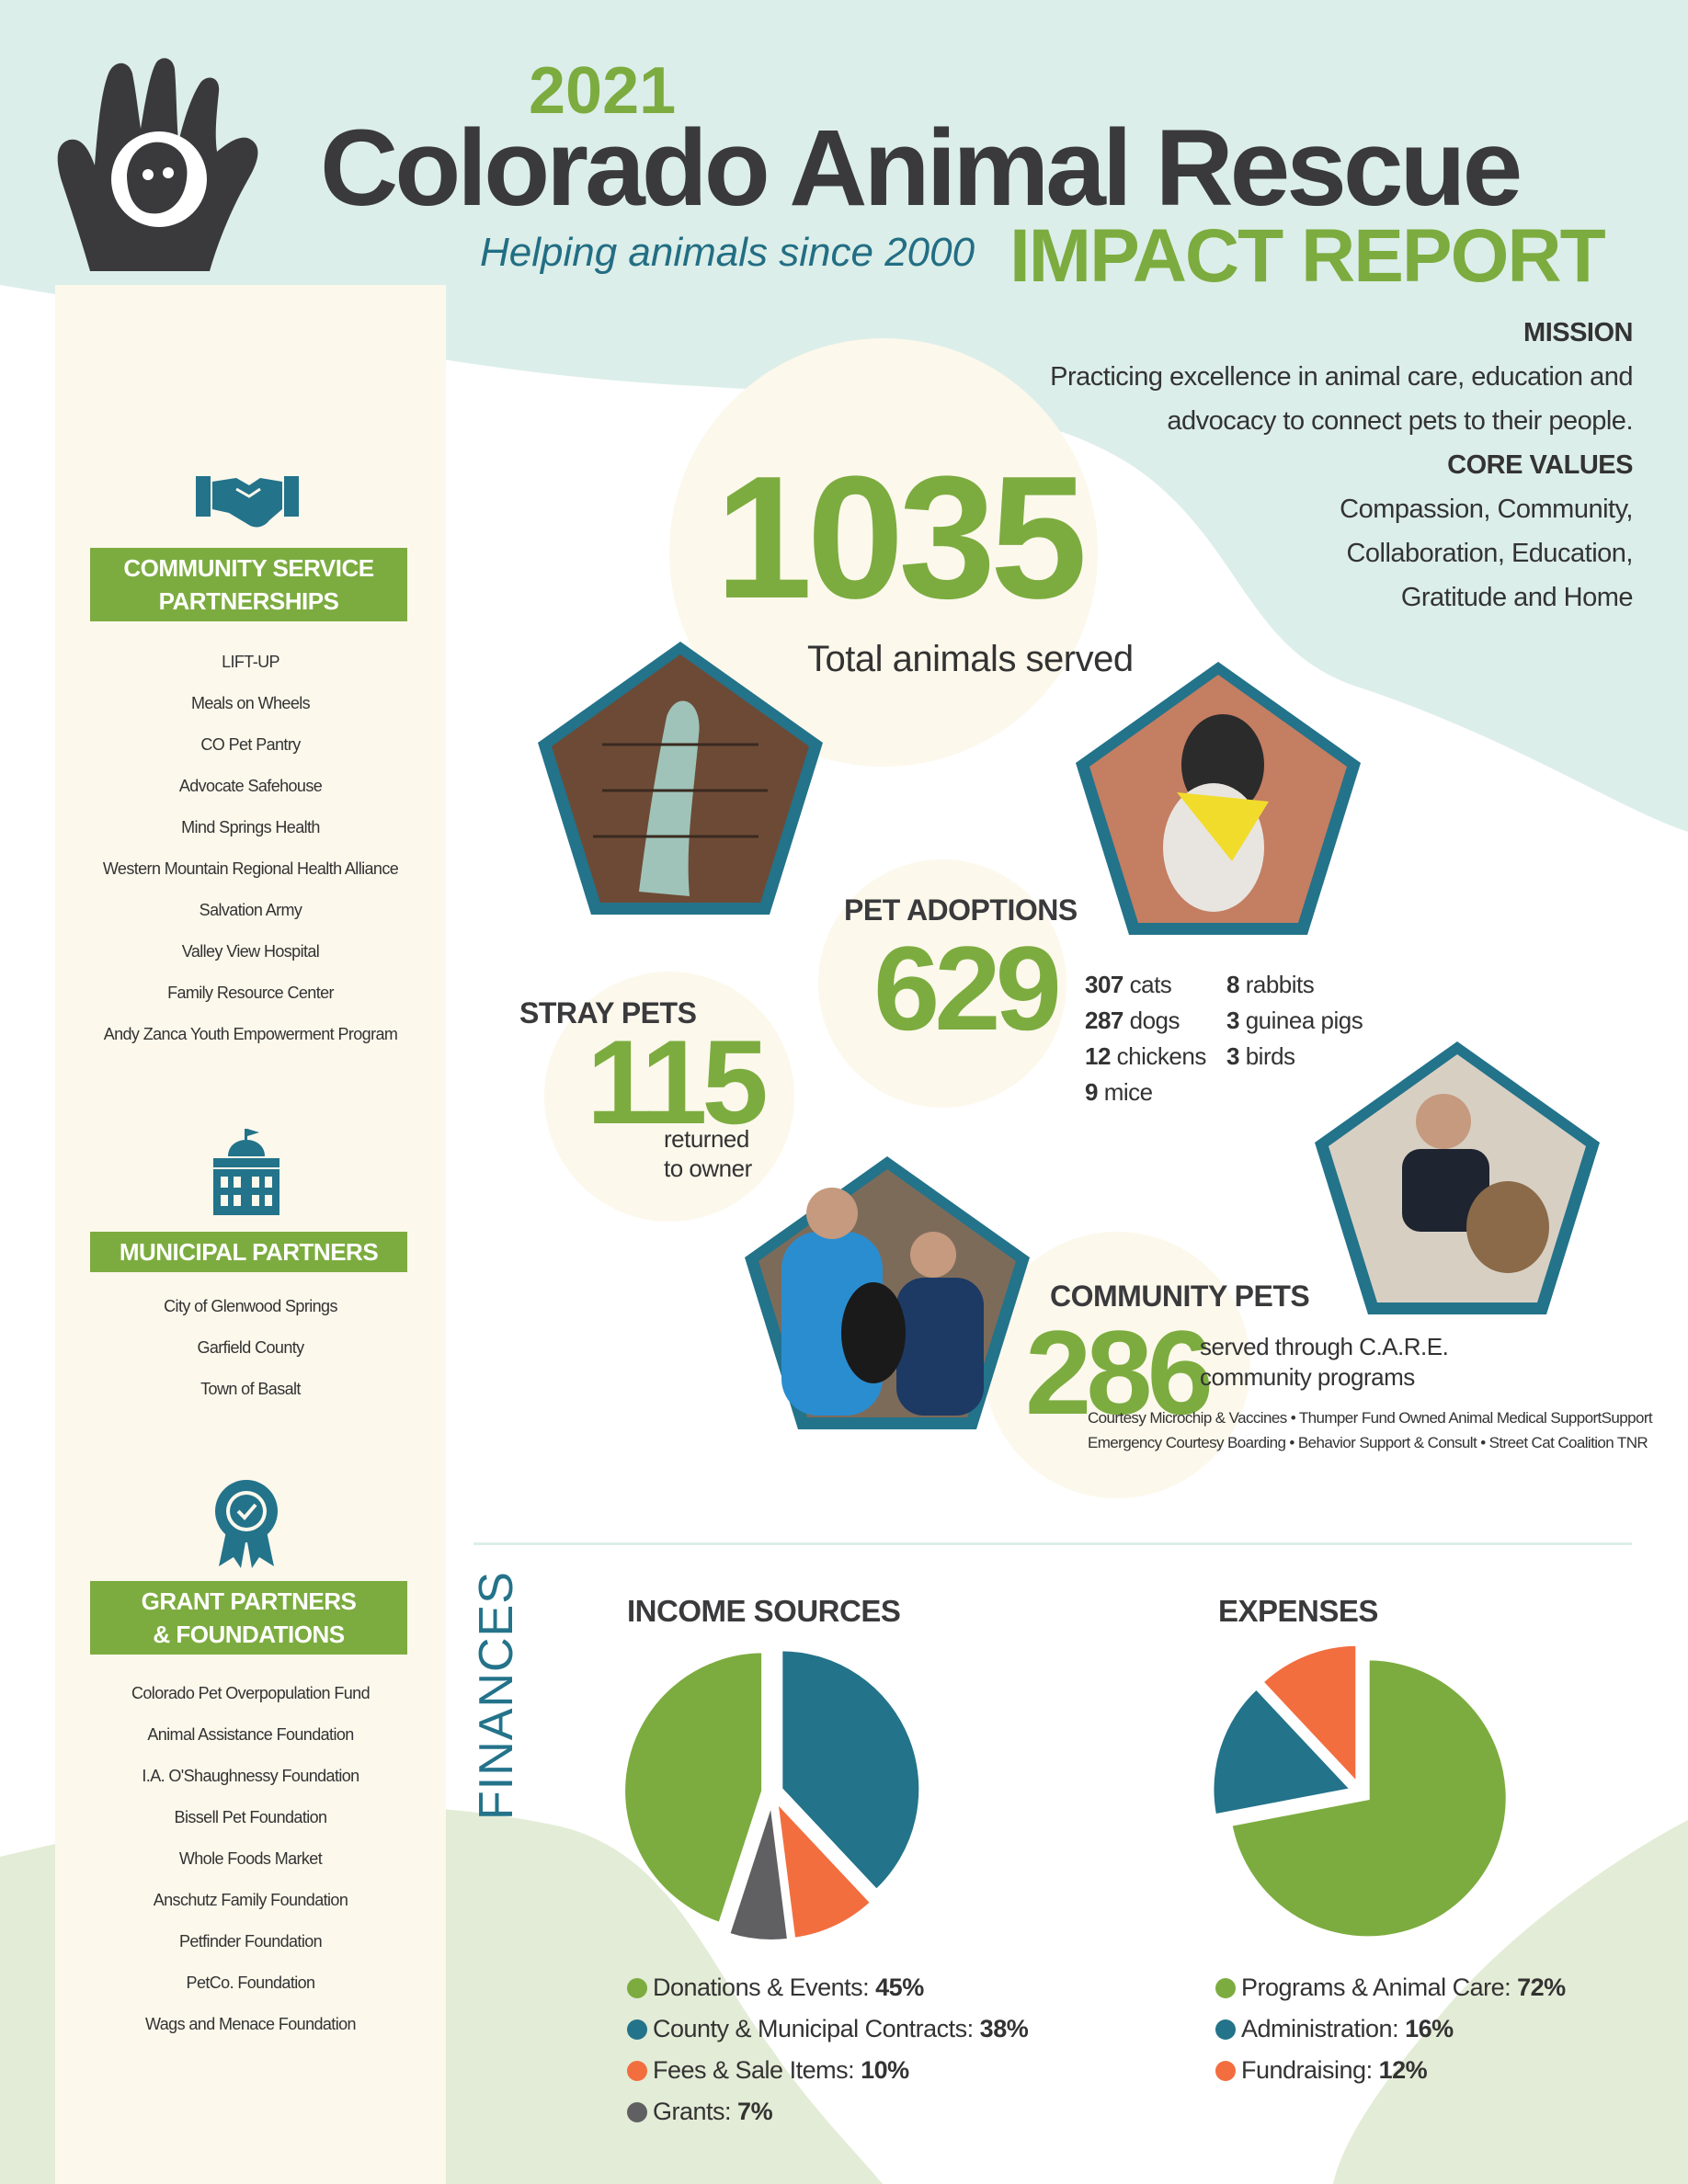 This screenshot has width=1688, height=2184. What do you see at coordinates (1578, 332) in the screenshot?
I see `mission-heading: MISSION` at bounding box center [1578, 332].